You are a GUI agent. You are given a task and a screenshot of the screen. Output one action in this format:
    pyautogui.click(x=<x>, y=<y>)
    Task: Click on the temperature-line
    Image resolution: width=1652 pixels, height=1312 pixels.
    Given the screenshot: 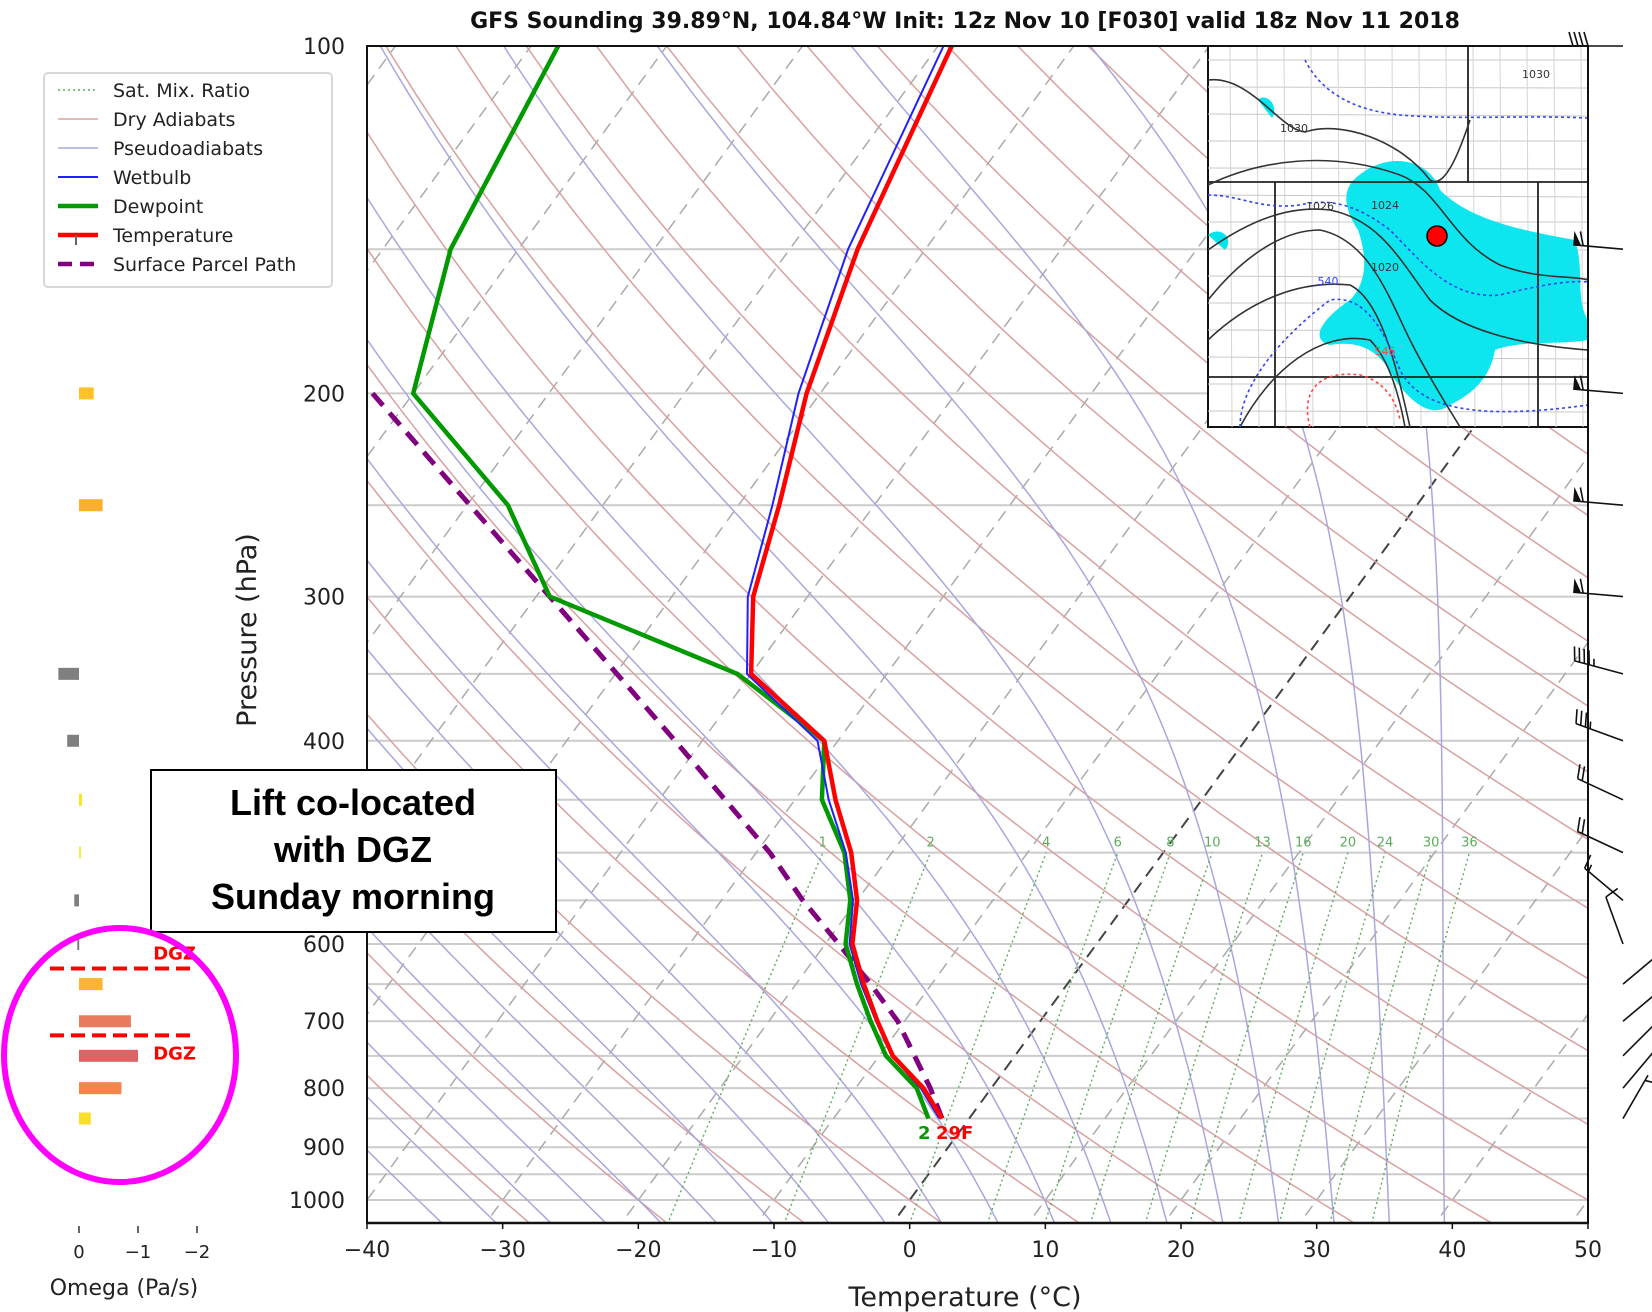 What is the action you would take?
    pyautogui.click(x=851, y=583)
    